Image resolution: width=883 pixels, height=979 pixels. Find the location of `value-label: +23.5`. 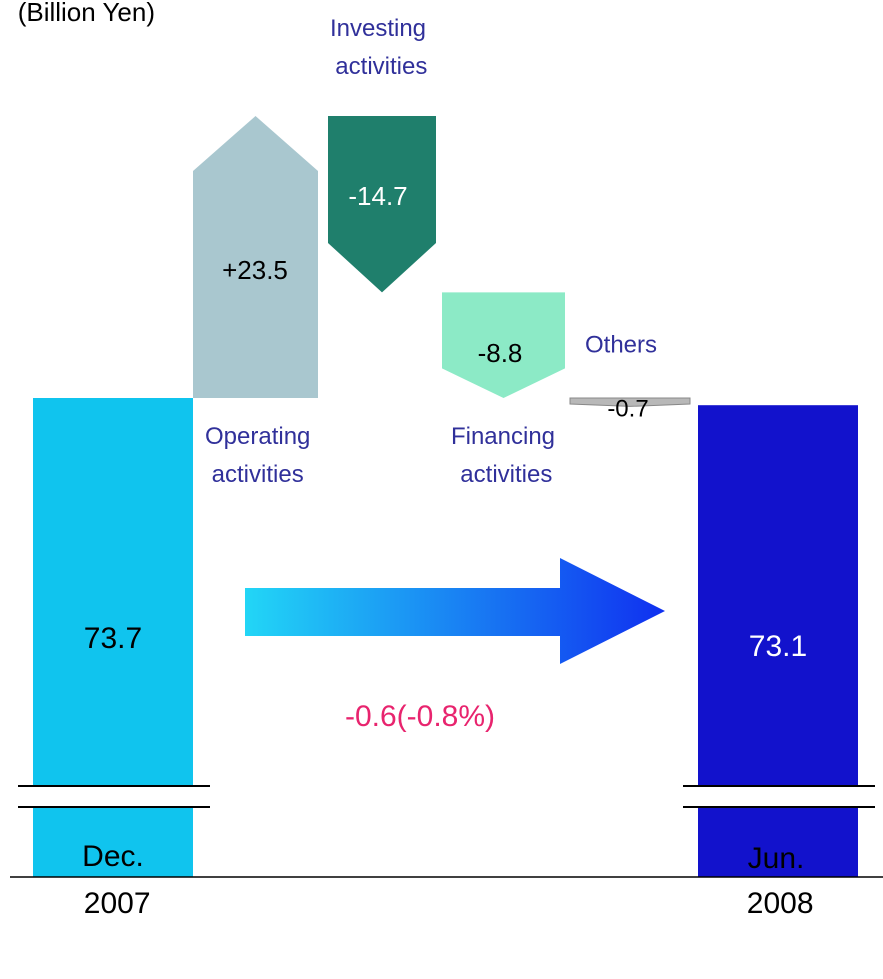

value-label: +23.5 is located at coordinates (255, 270).